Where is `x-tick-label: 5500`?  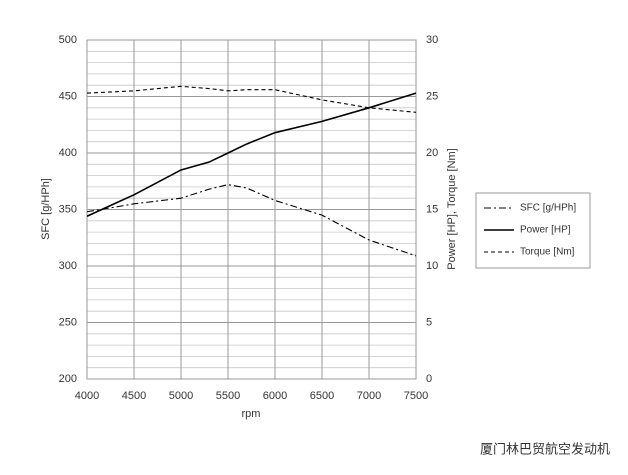 x-tick-label: 5500 is located at coordinates (228, 396).